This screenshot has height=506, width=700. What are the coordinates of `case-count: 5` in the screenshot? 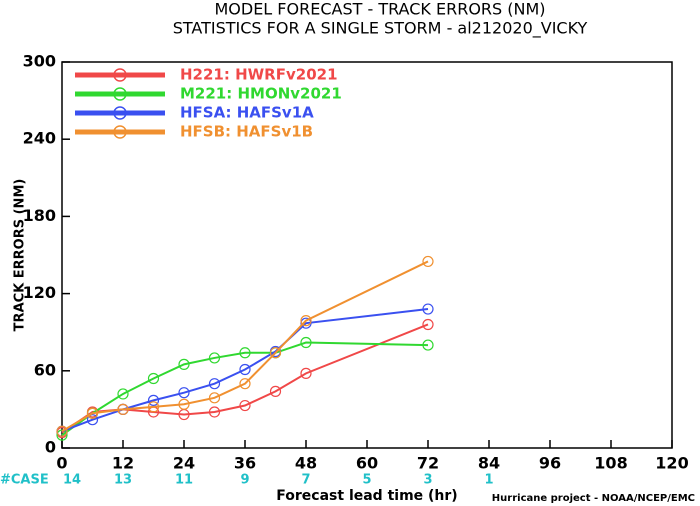 It's located at (366, 480).